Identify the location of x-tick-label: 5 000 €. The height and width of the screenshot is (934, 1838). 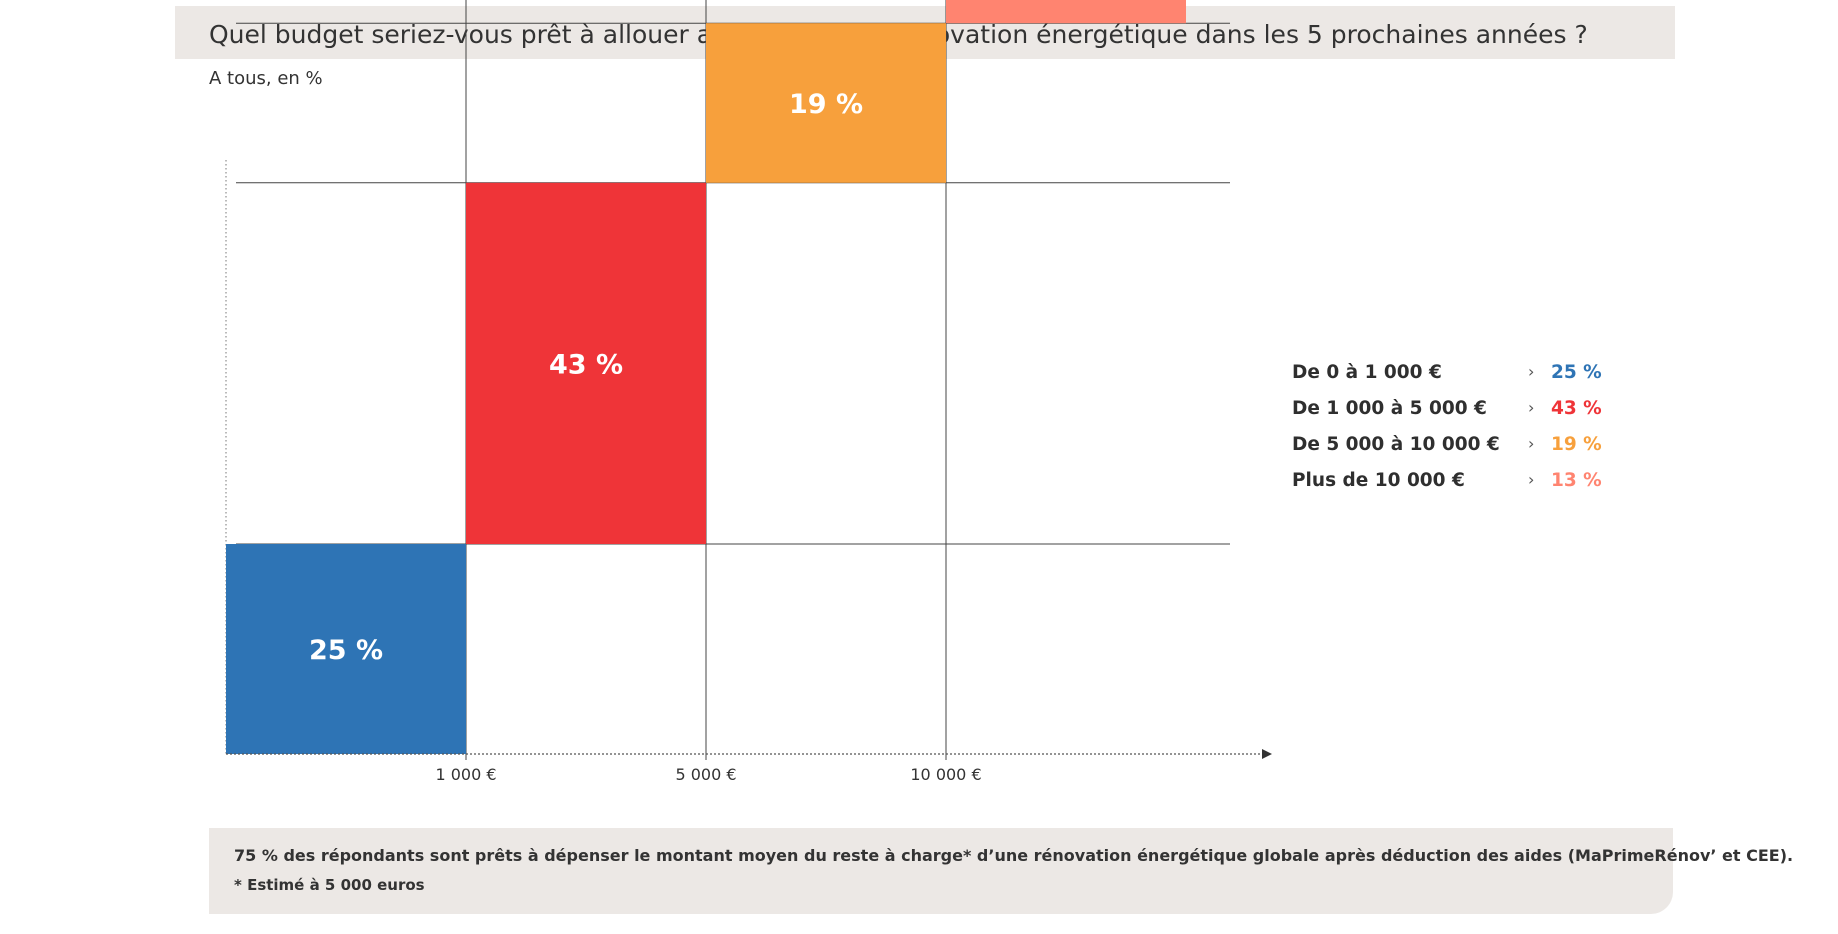
(705, 774).